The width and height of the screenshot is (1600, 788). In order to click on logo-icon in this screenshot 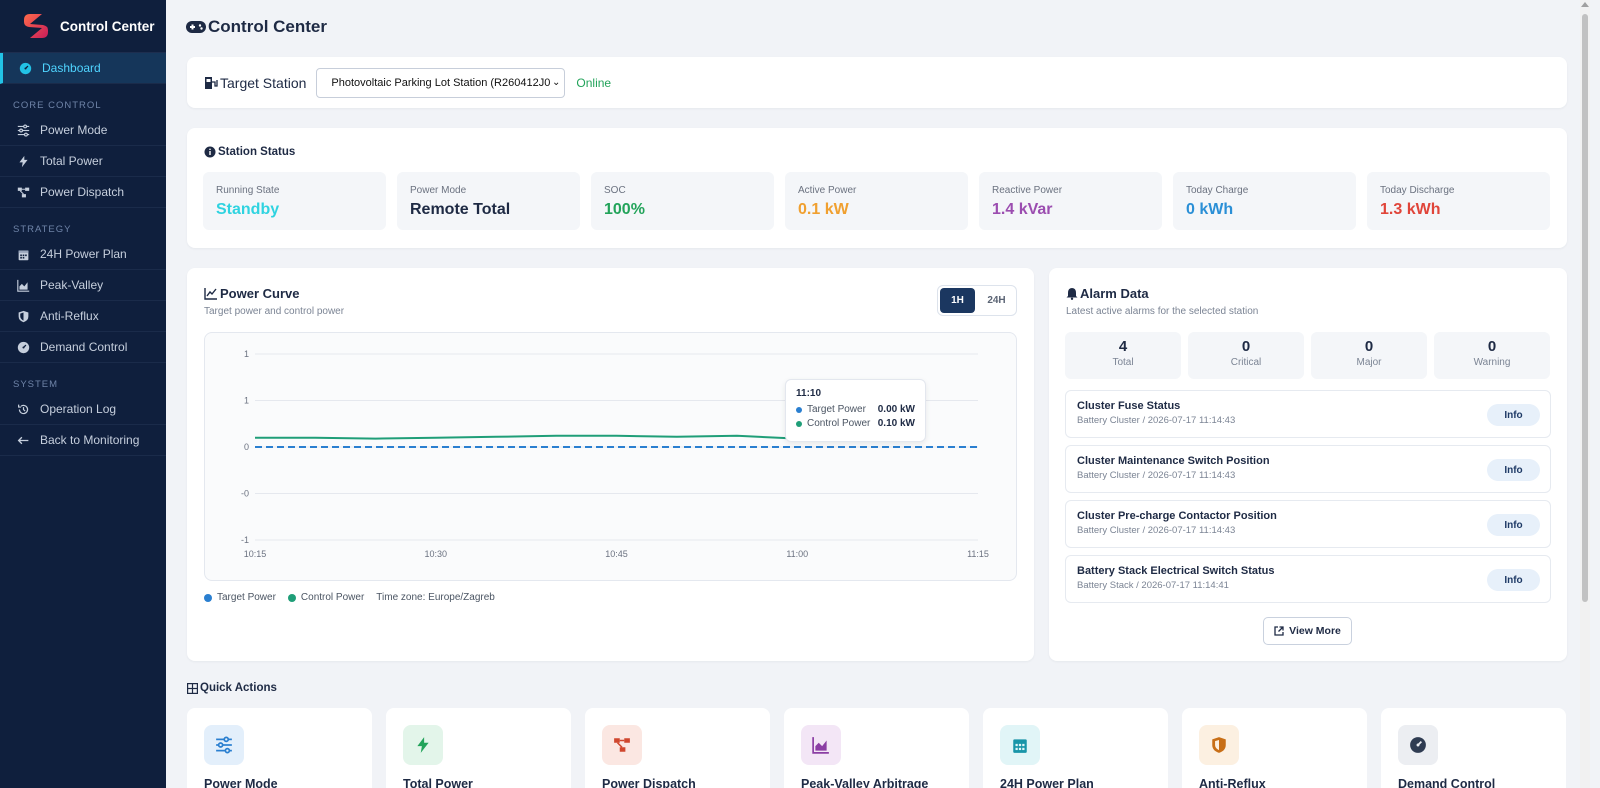, I will do `click(36, 26)`.